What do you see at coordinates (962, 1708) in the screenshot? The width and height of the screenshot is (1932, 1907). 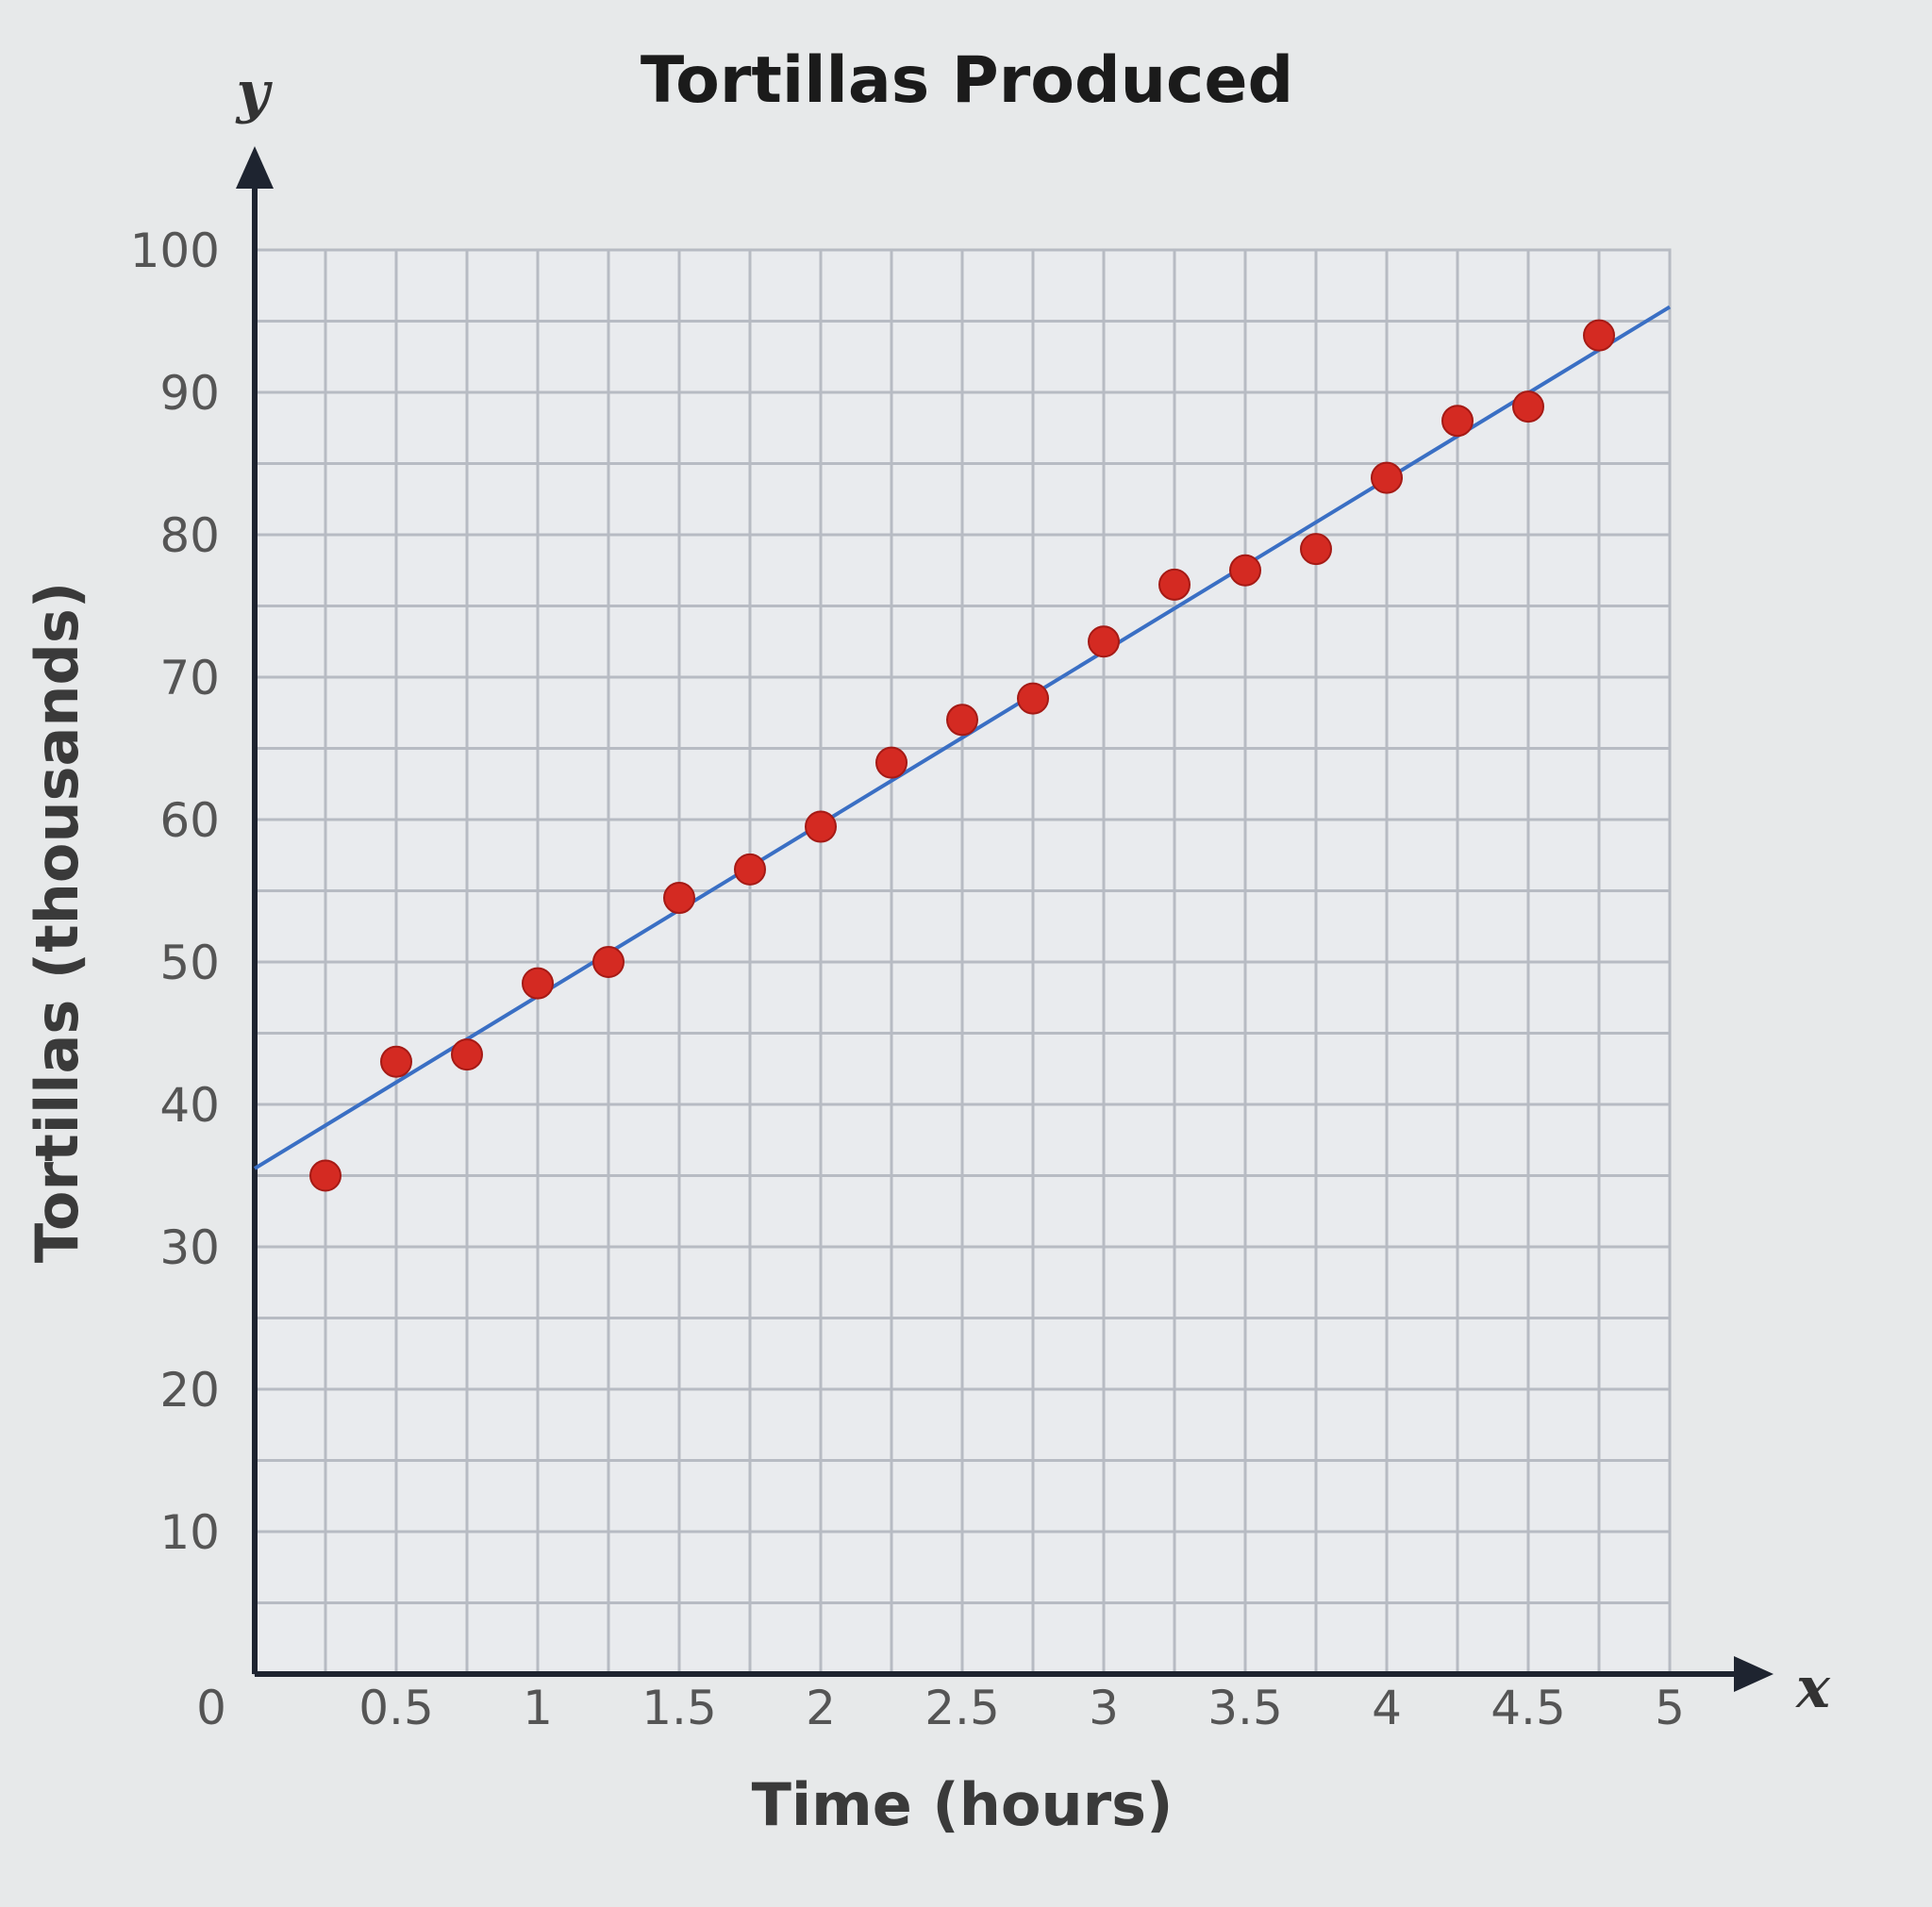 I see `x-tick-label: 2.5` at bounding box center [962, 1708].